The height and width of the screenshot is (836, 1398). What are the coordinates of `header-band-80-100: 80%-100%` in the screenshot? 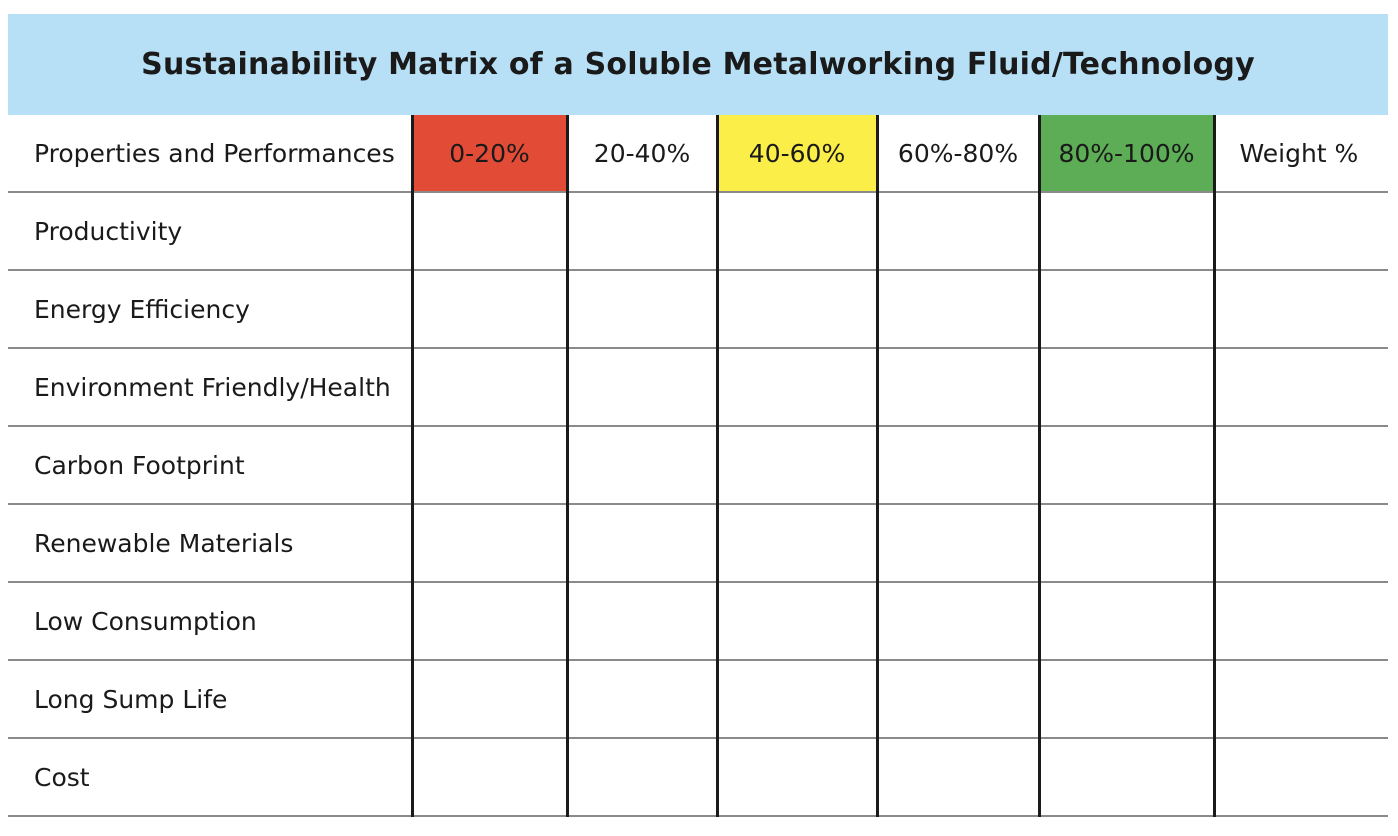 It's located at (1125, 154).